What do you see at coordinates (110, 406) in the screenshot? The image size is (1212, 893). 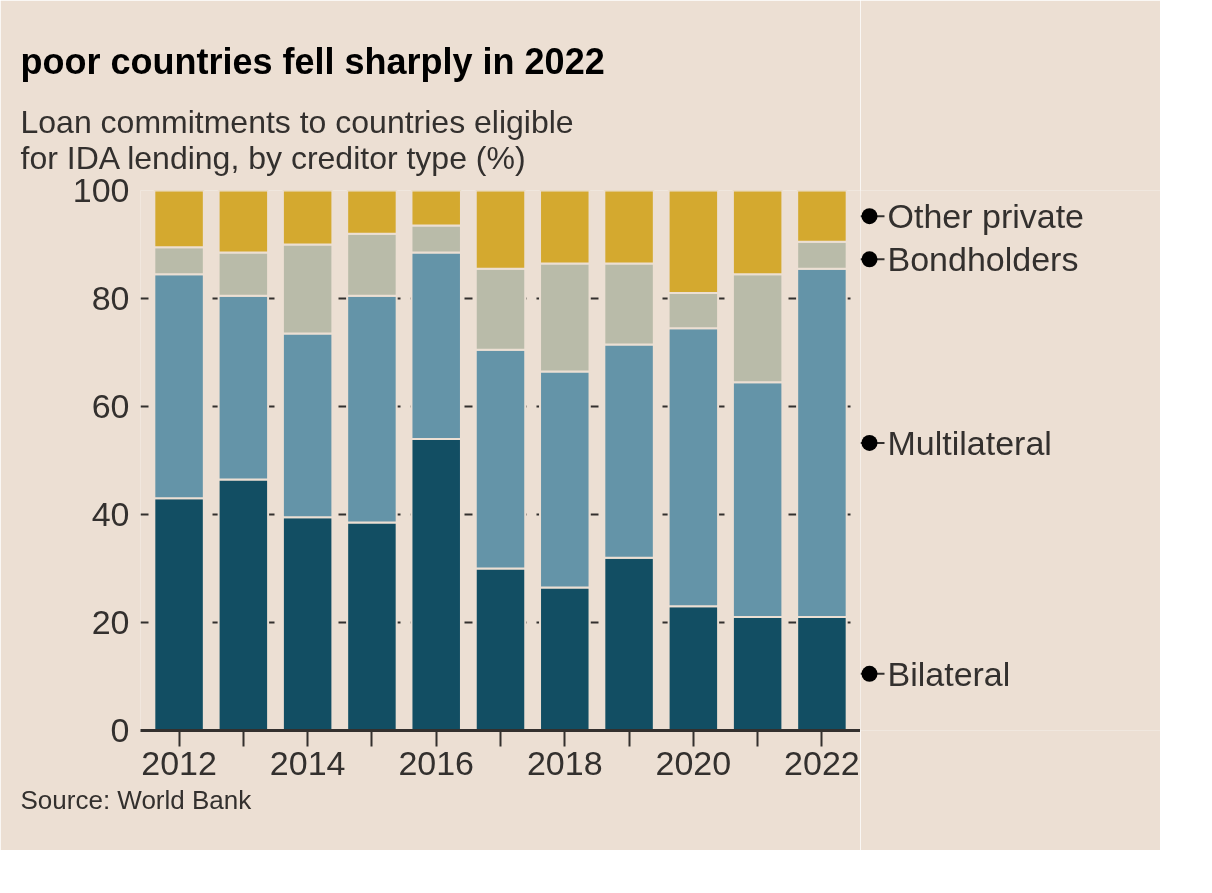 I see `y-tick-label: 60` at bounding box center [110, 406].